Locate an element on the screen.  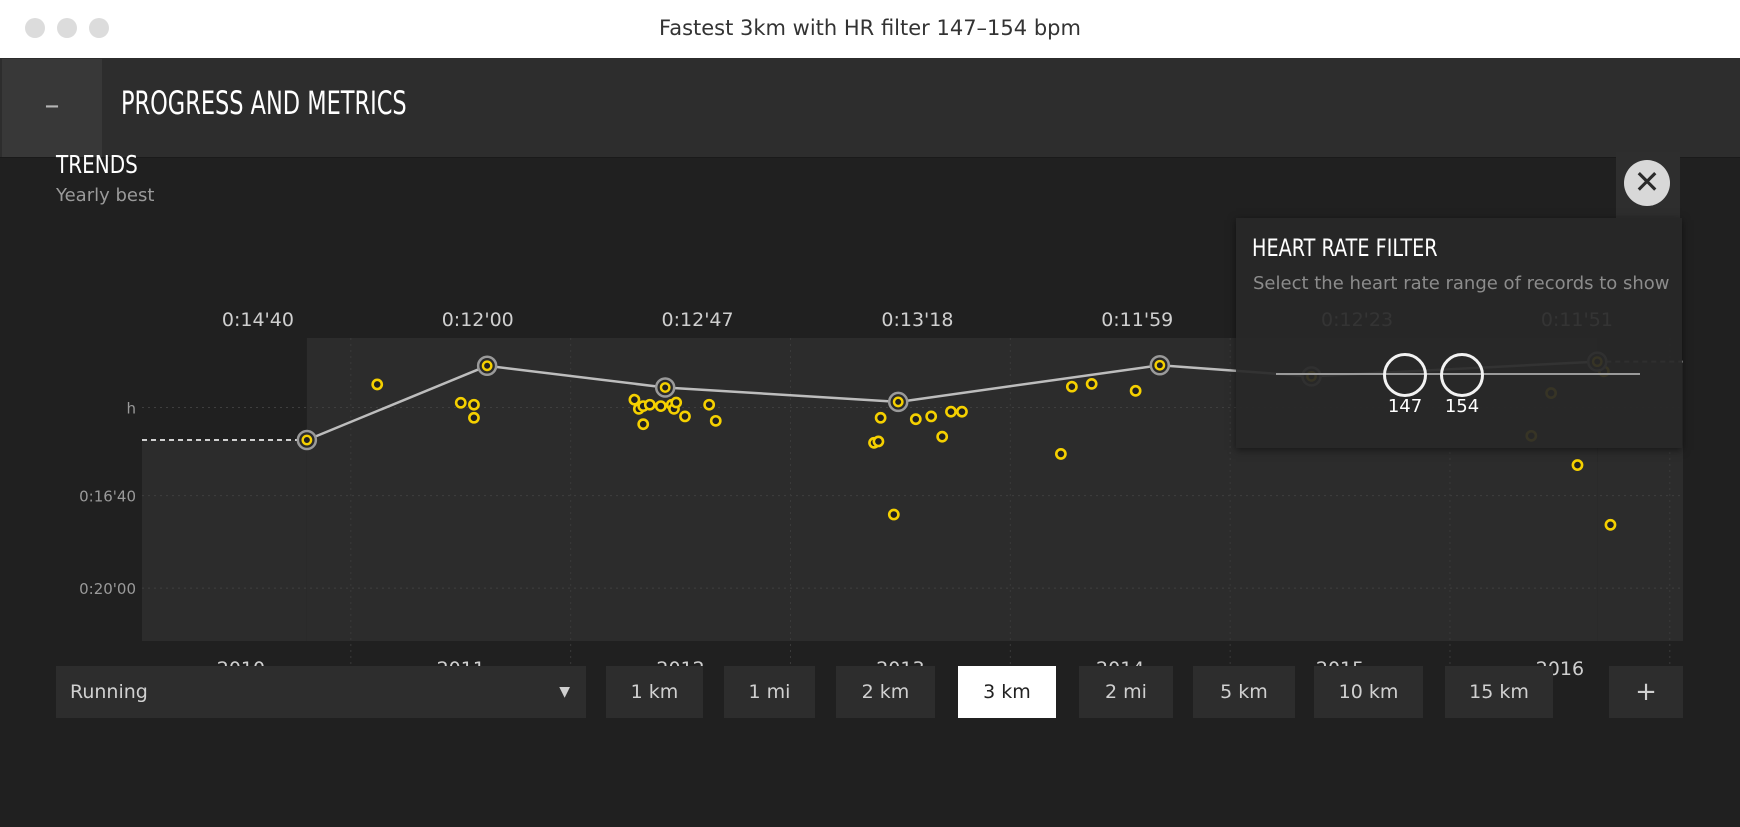
sport-select-value: Running is located at coordinates (109, 692).